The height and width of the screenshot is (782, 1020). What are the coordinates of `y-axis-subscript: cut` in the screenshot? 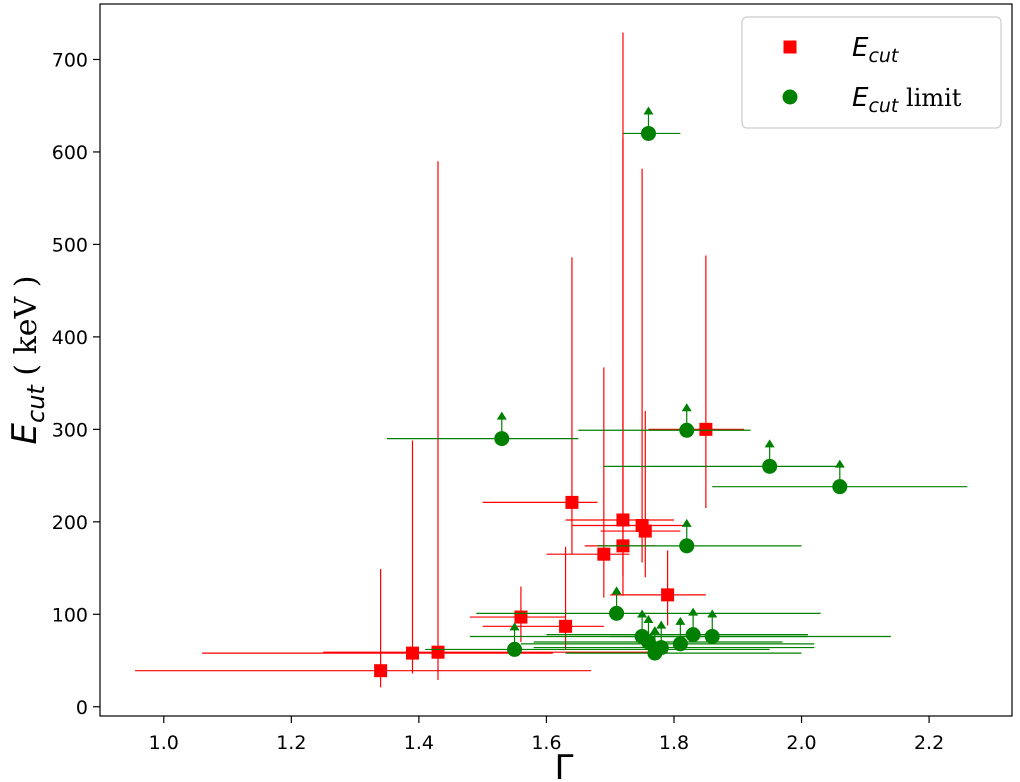 It's located at (36, 403).